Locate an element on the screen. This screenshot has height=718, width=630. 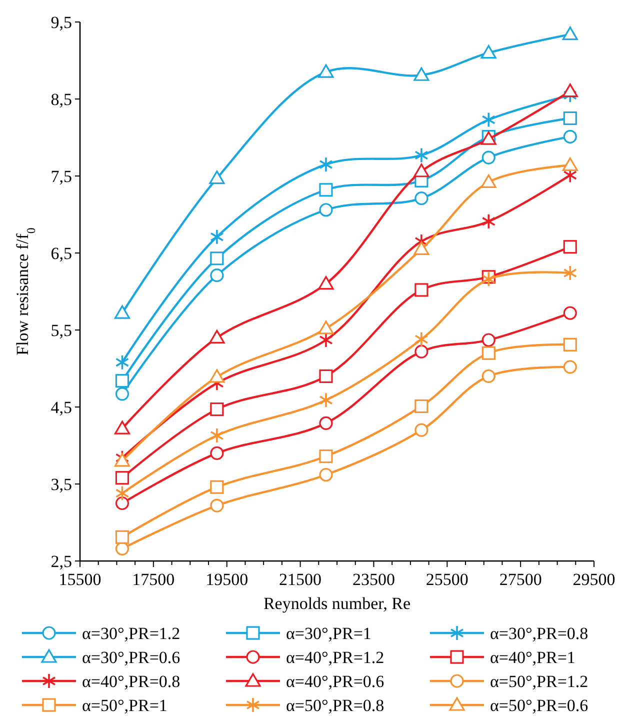
x-tick-label: 17500 is located at coordinates (153, 579).